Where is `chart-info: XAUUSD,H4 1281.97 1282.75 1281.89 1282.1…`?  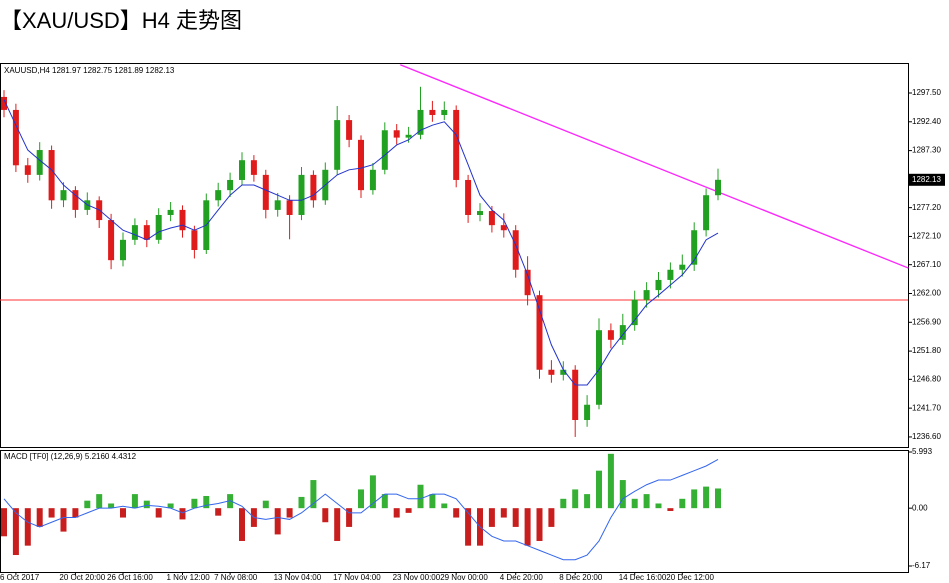 chart-info: XAUUSD,H4 1281.97 1282.75 1281.89 1282.1… is located at coordinates (89, 70).